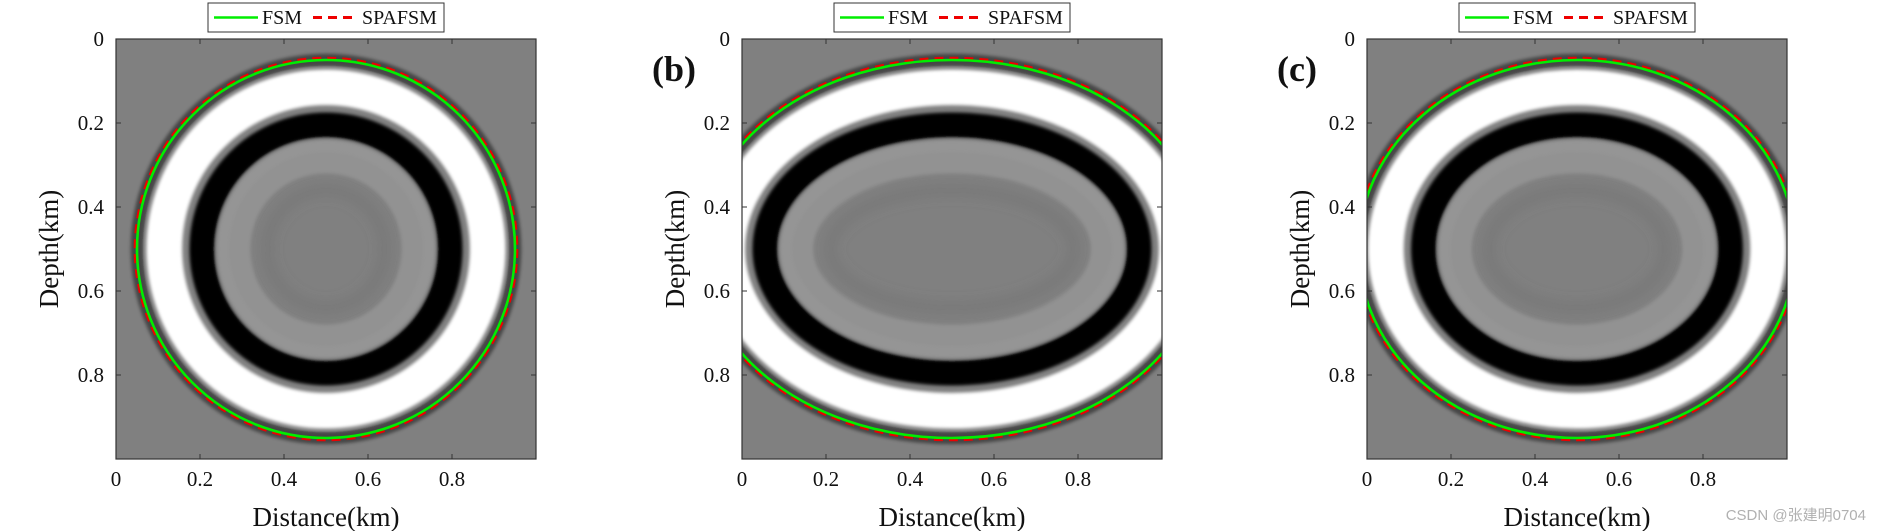 The height and width of the screenshot is (531, 1880). Describe the element at coordinates (1297, 69) in the screenshot. I see `panel-label: (c)` at that location.